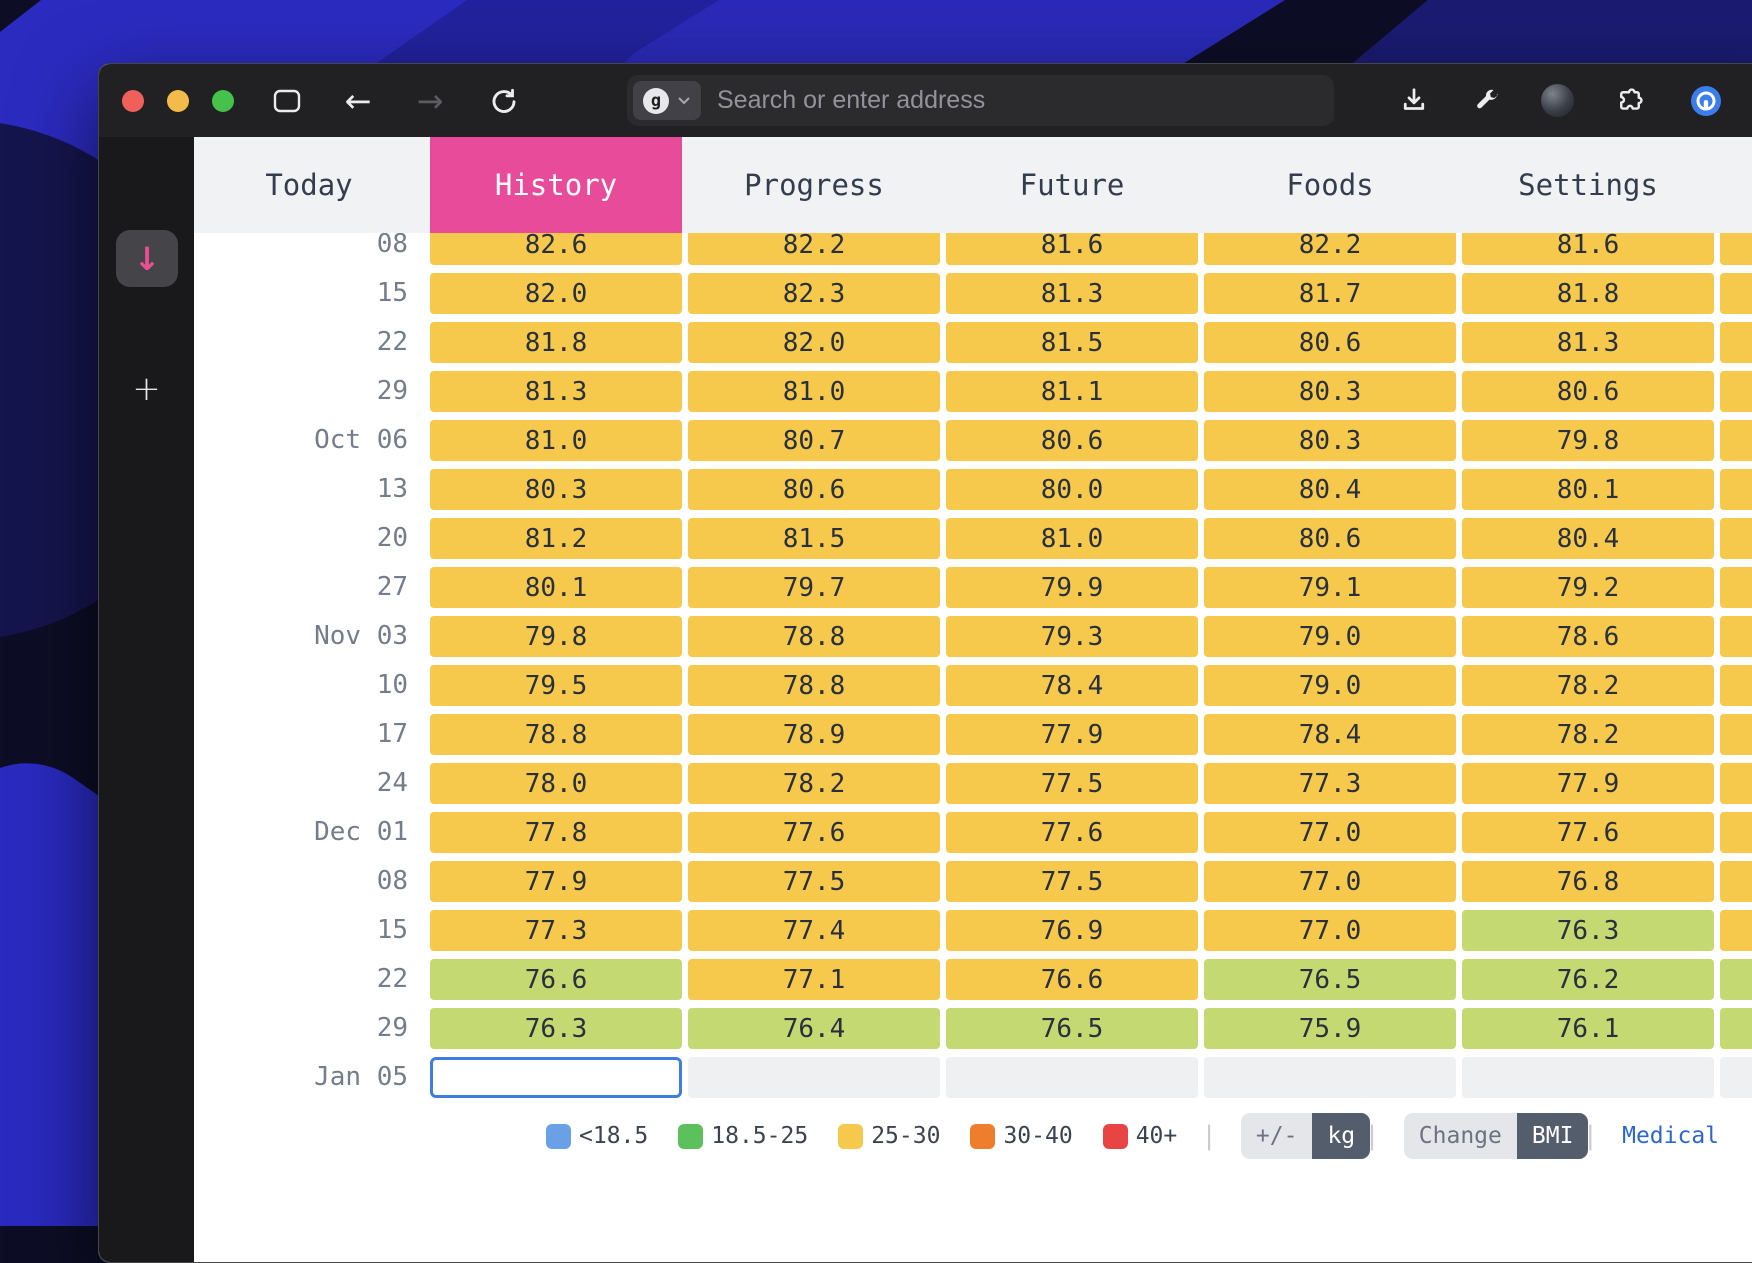  I want to click on forward-icon: →, so click(430, 100).